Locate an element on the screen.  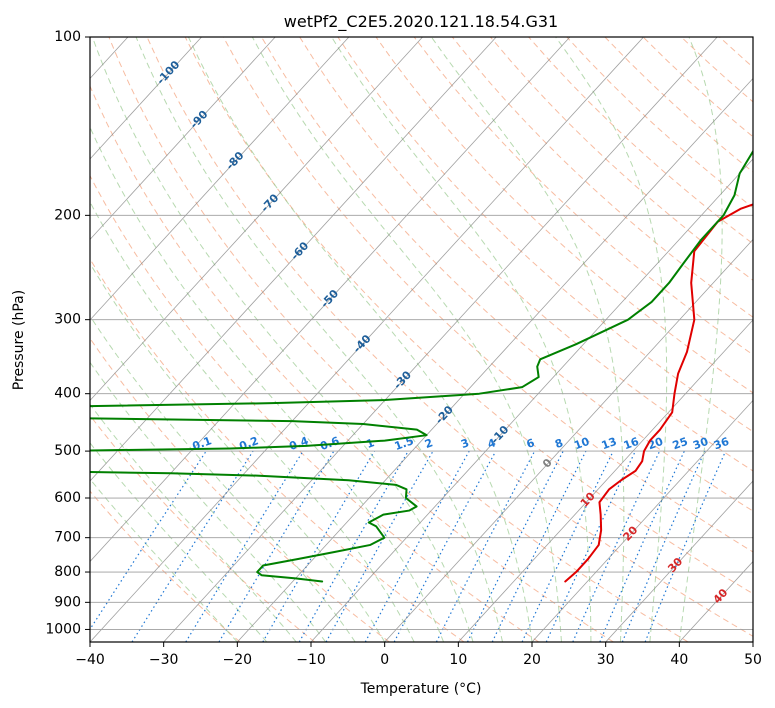
y-tick-label: 900 is located at coordinates (67, 602).